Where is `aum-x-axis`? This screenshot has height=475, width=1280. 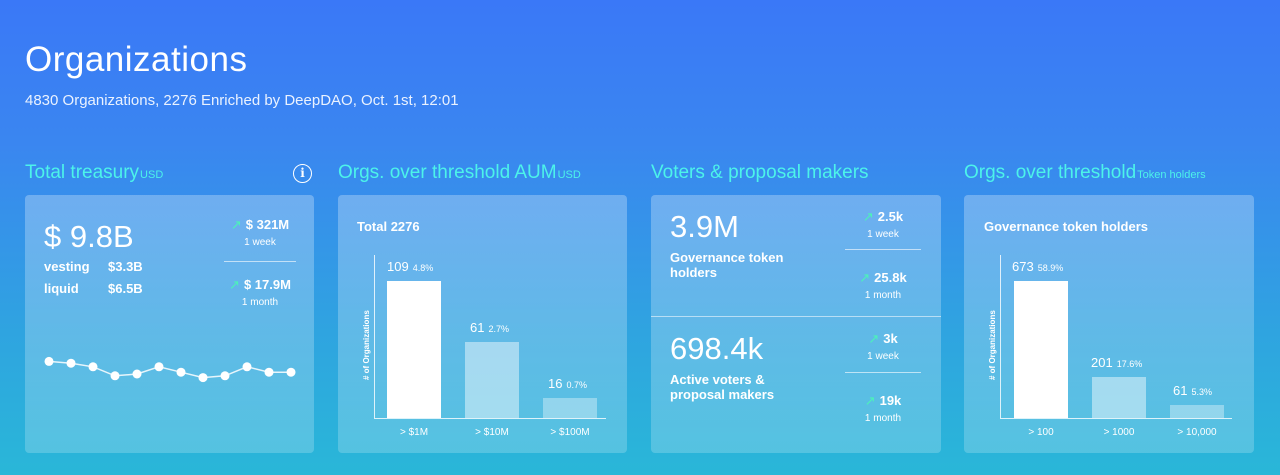 aum-x-axis is located at coordinates (490, 418).